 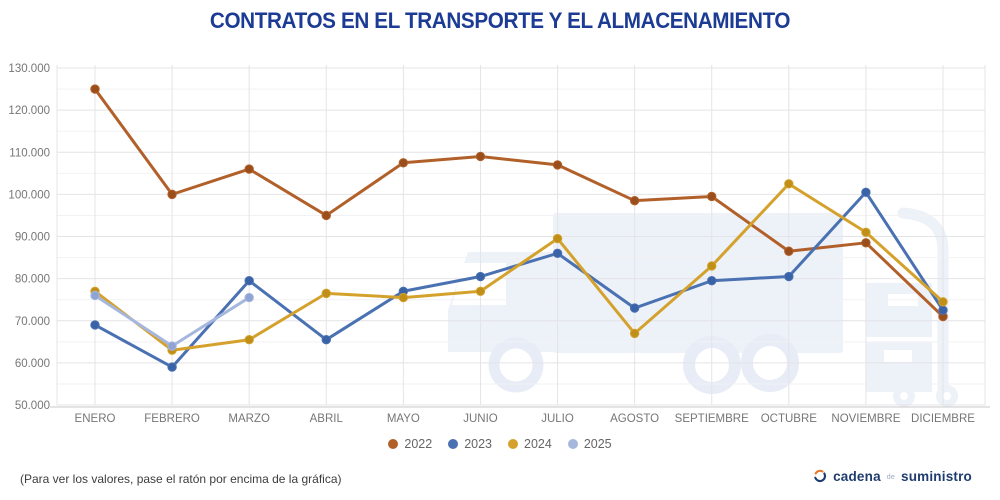 What do you see at coordinates (820, 476) in the screenshot?
I see `circular-arrows-icon` at bounding box center [820, 476].